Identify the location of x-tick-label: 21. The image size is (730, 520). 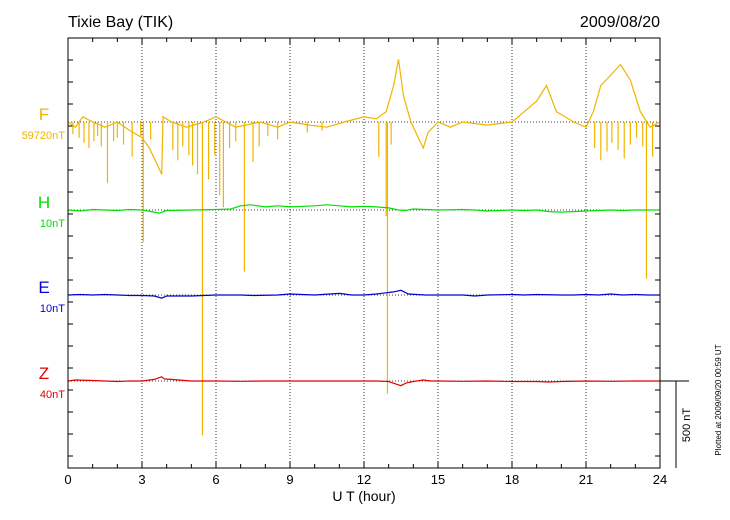
(586, 479).